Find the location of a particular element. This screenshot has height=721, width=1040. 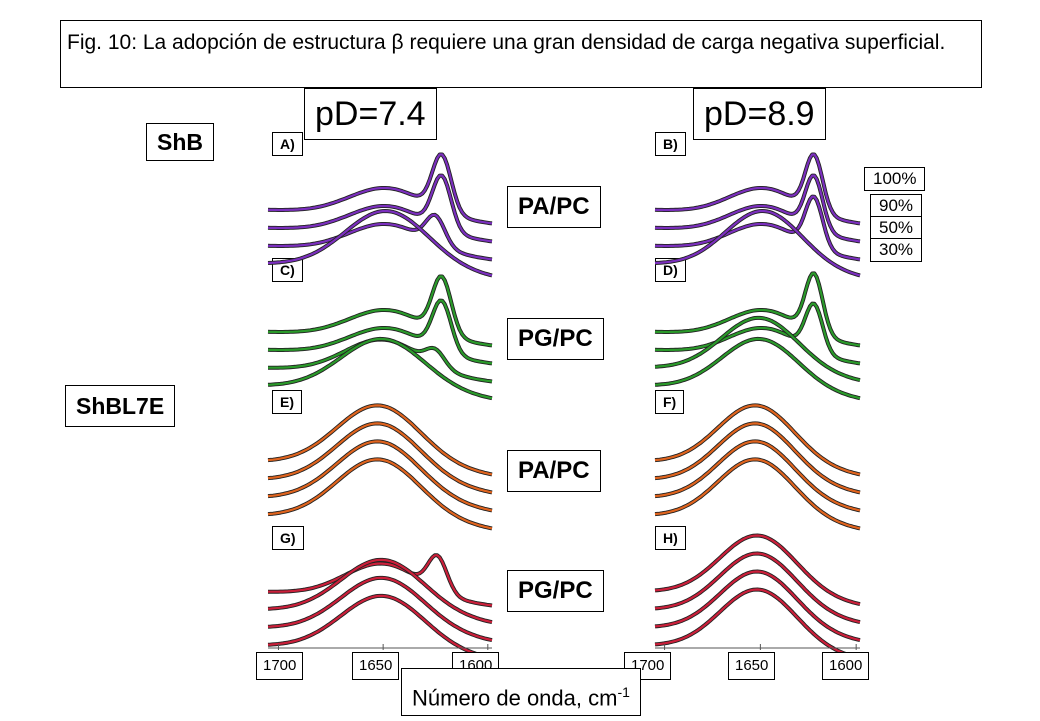

spectrum-outline-90pct is located at coordinates (757, 333).